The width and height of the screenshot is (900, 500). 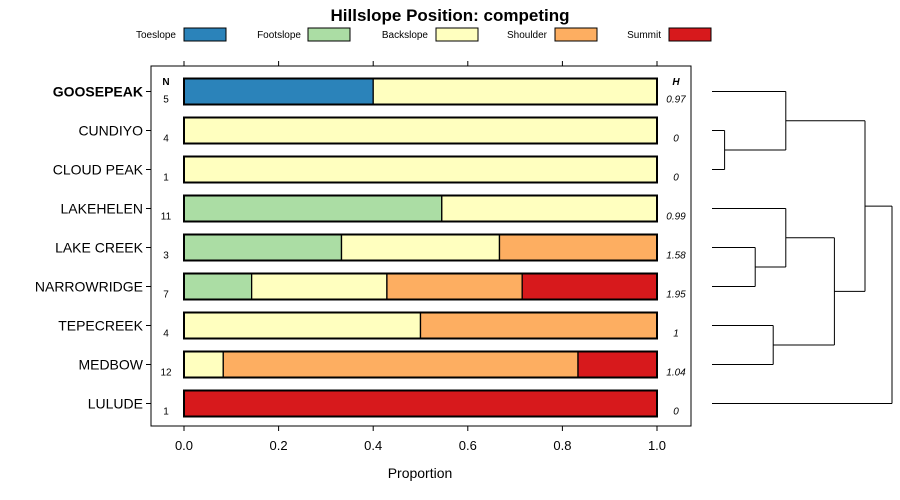 What do you see at coordinates (205, 34) in the screenshot?
I see `legend-swatch-toeslope` at bounding box center [205, 34].